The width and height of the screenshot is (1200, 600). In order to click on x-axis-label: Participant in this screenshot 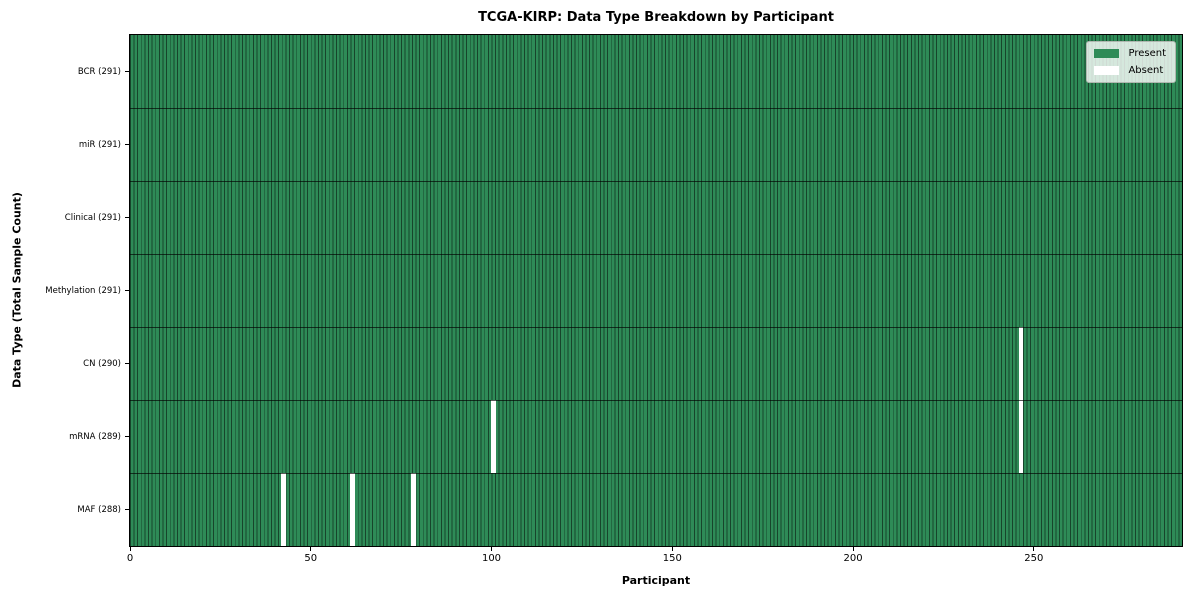, I will do `click(656, 580)`.